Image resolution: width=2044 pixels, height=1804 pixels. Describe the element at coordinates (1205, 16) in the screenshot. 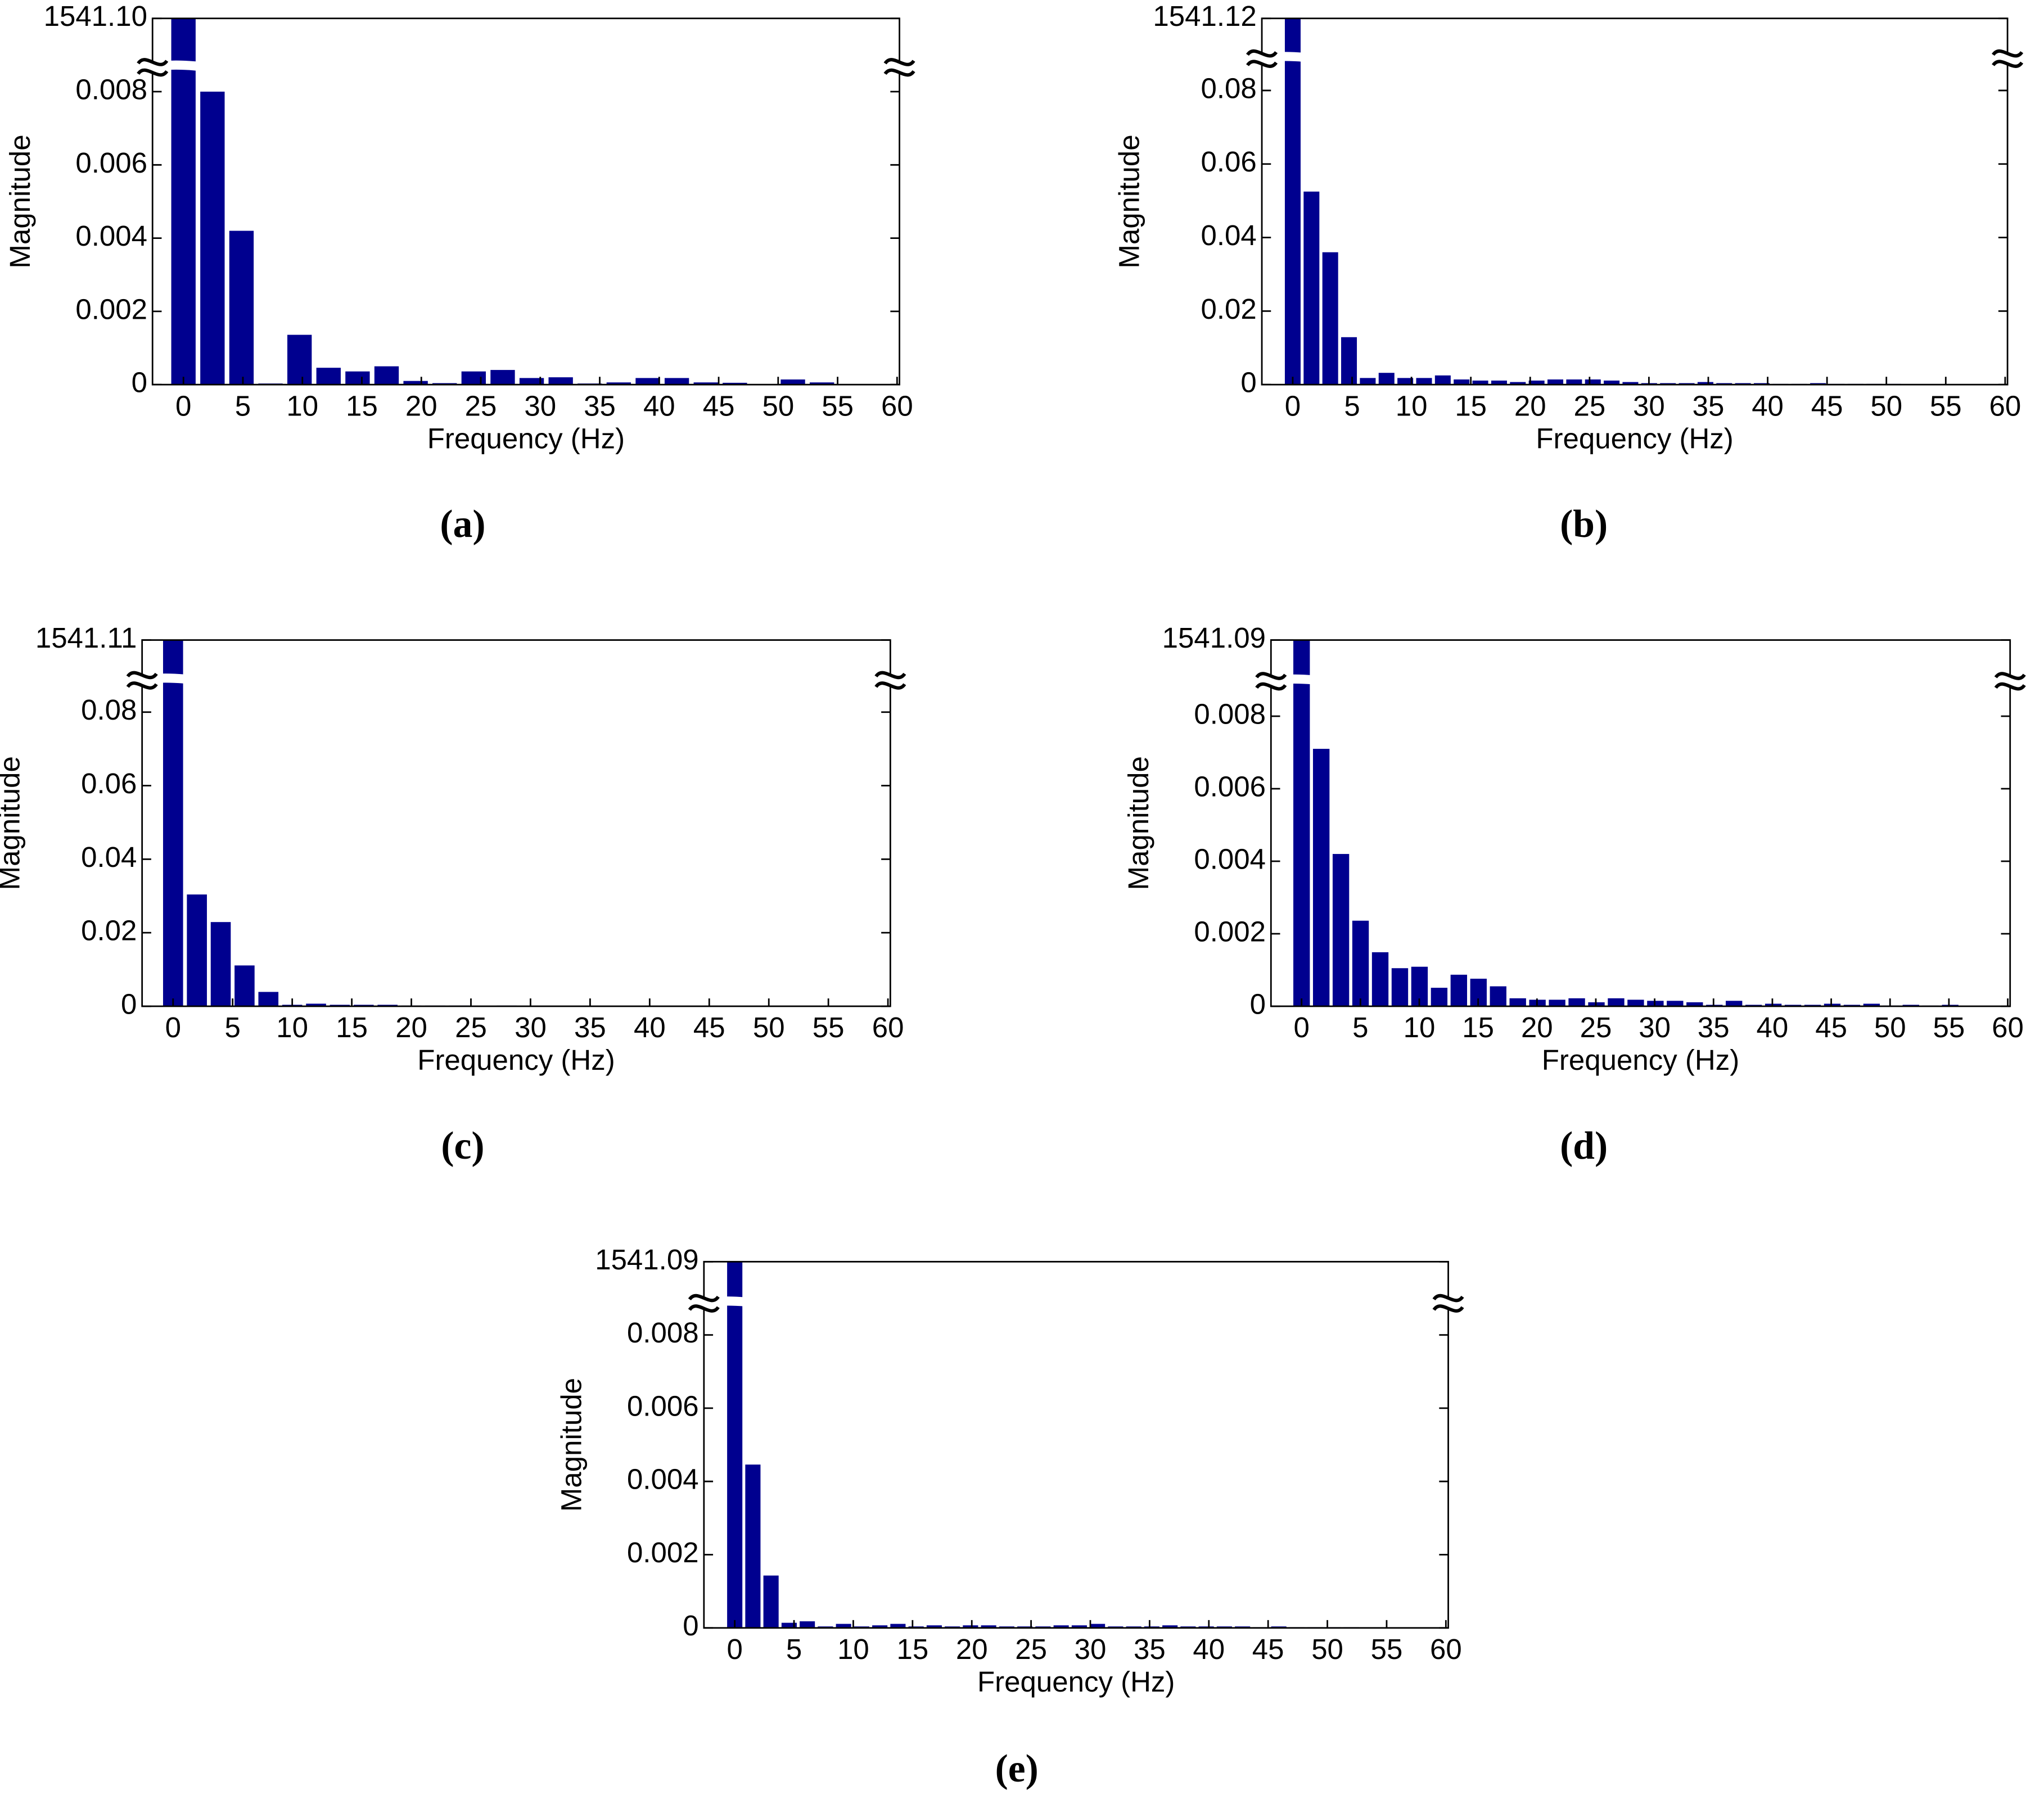

I see `y-tick-label: 1541.12` at that location.